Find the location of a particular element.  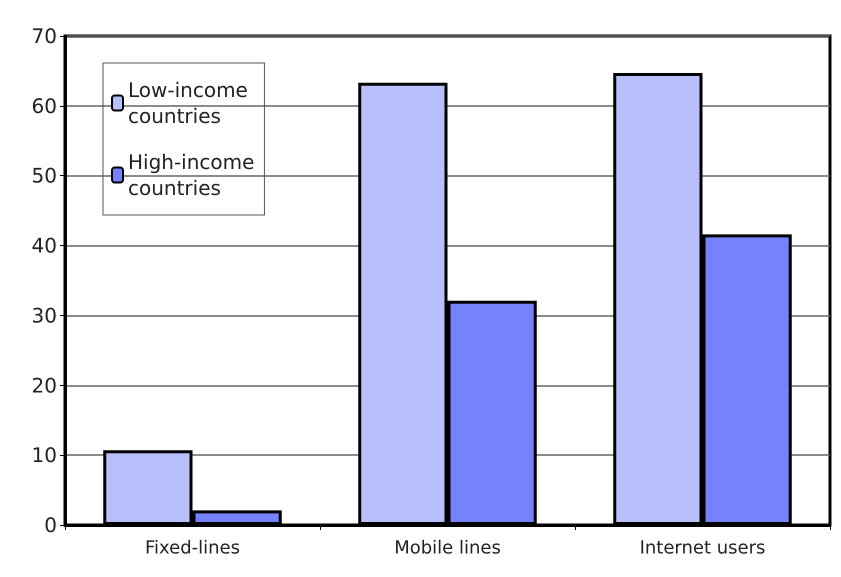

x-tick-label: Fixed-lines is located at coordinates (192, 548).